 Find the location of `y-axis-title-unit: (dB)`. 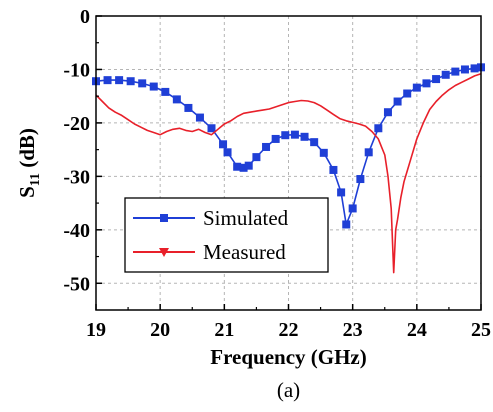

y-axis-title-unit: (dB) is located at coordinates (27, 150).